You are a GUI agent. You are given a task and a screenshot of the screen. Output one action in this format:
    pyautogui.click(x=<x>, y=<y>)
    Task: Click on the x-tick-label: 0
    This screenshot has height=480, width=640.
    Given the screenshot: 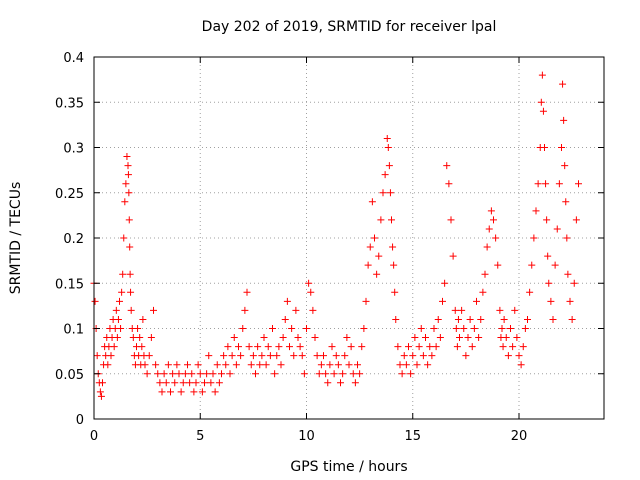 What is the action you would take?
    pyautogui.click(x=94, y=436)
    